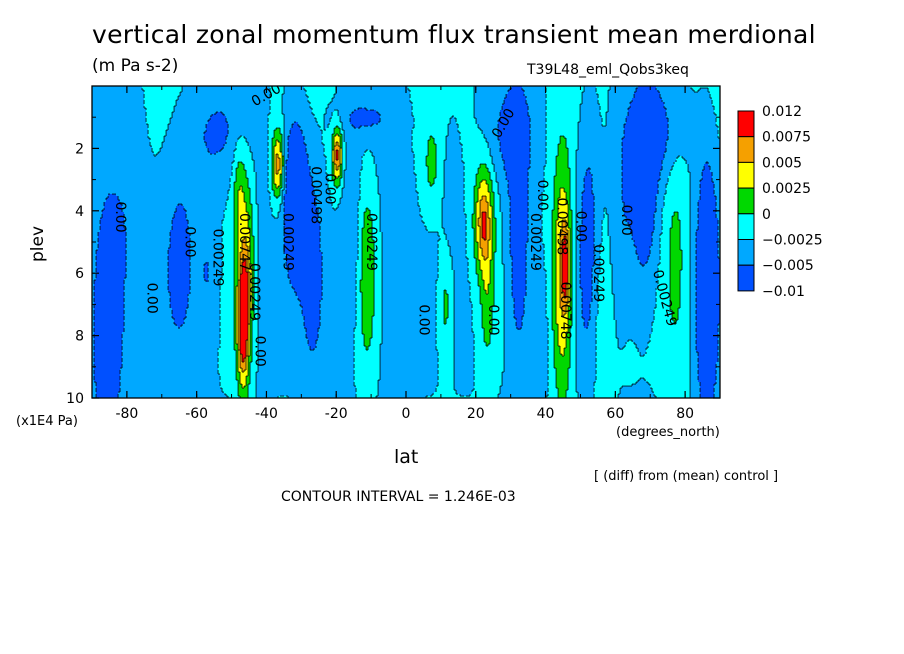  Describe the element at coordinates (685, 414) in the screenshot. I see `x-tick-label: 80` at that location.